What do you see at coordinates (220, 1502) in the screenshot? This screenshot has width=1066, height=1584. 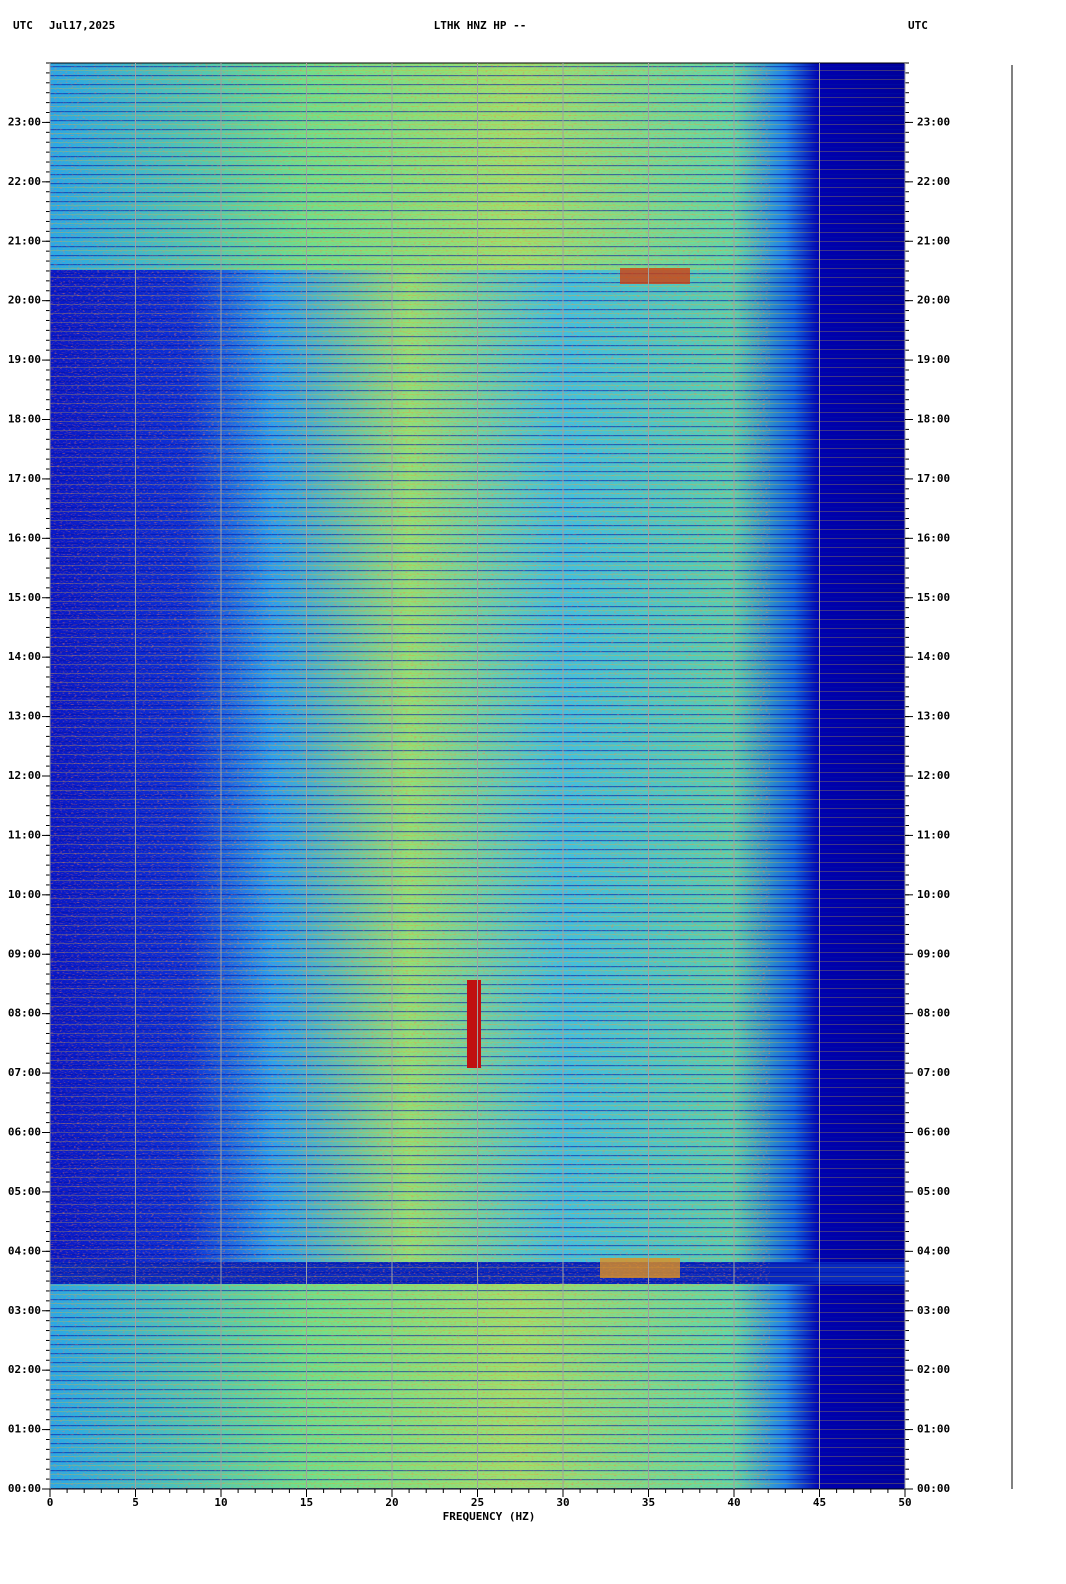 I see `x-tick-label: 10` at bounding box center [220, 1502].